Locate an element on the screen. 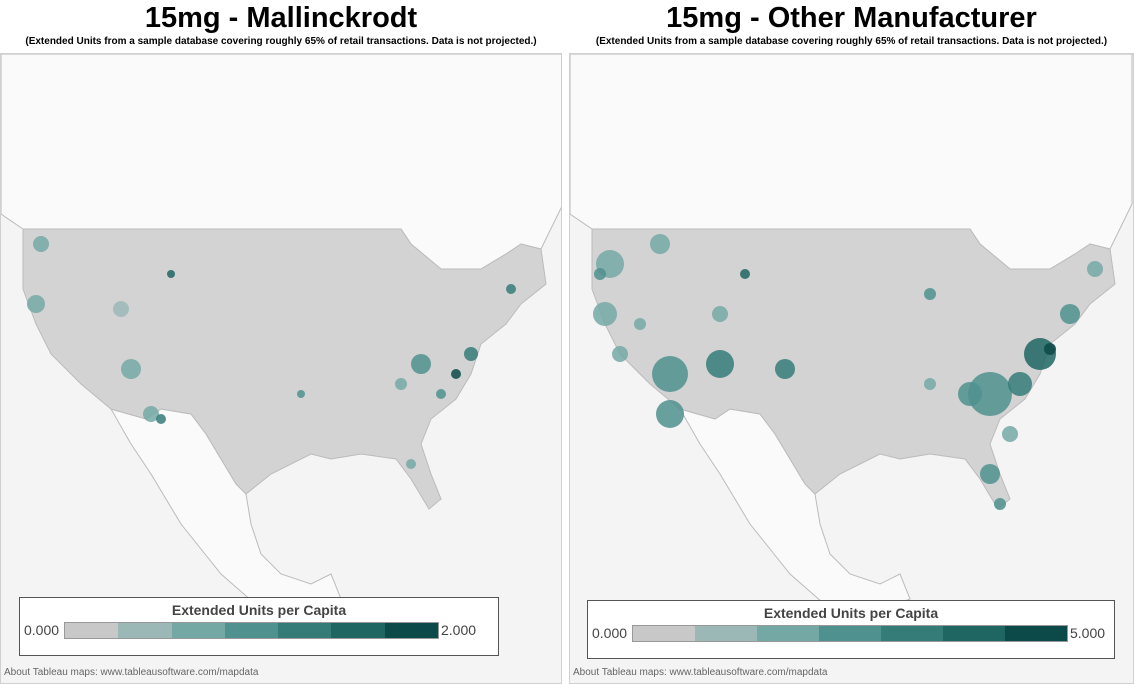 The width and height of the screenshot is (1134, 684). chart-title: 15mg - Other Manufacturer is located at coordinates (851, 18).